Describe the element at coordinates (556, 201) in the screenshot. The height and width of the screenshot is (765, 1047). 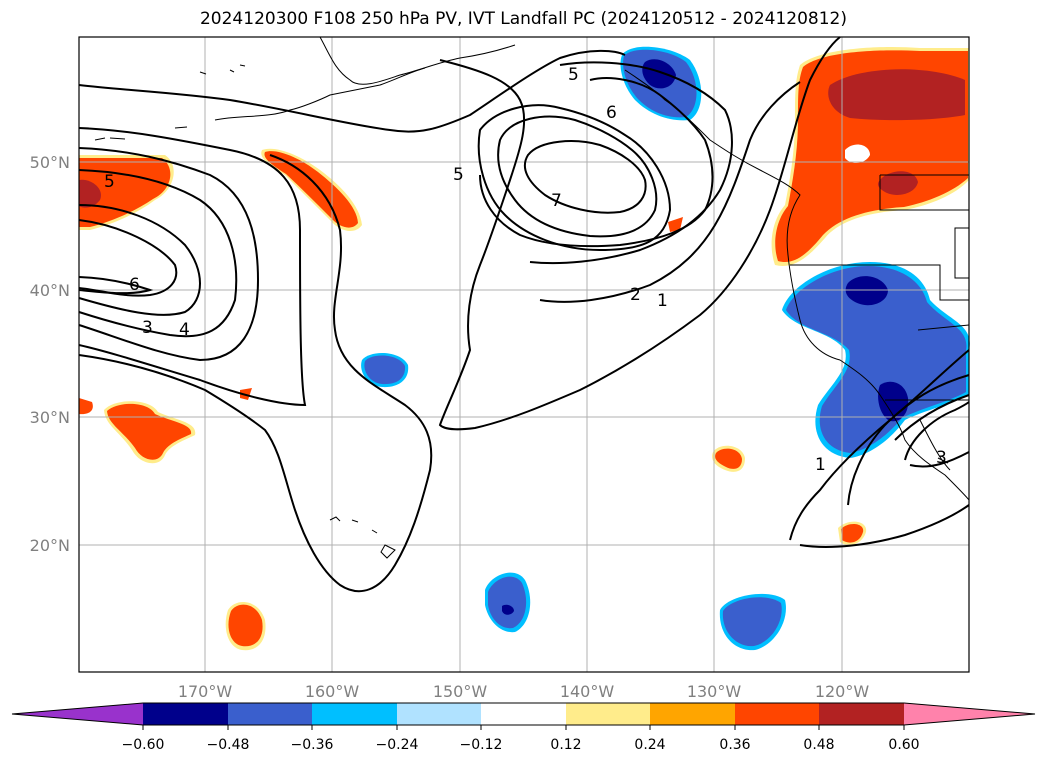
I see `contour-label: 7` at that location.